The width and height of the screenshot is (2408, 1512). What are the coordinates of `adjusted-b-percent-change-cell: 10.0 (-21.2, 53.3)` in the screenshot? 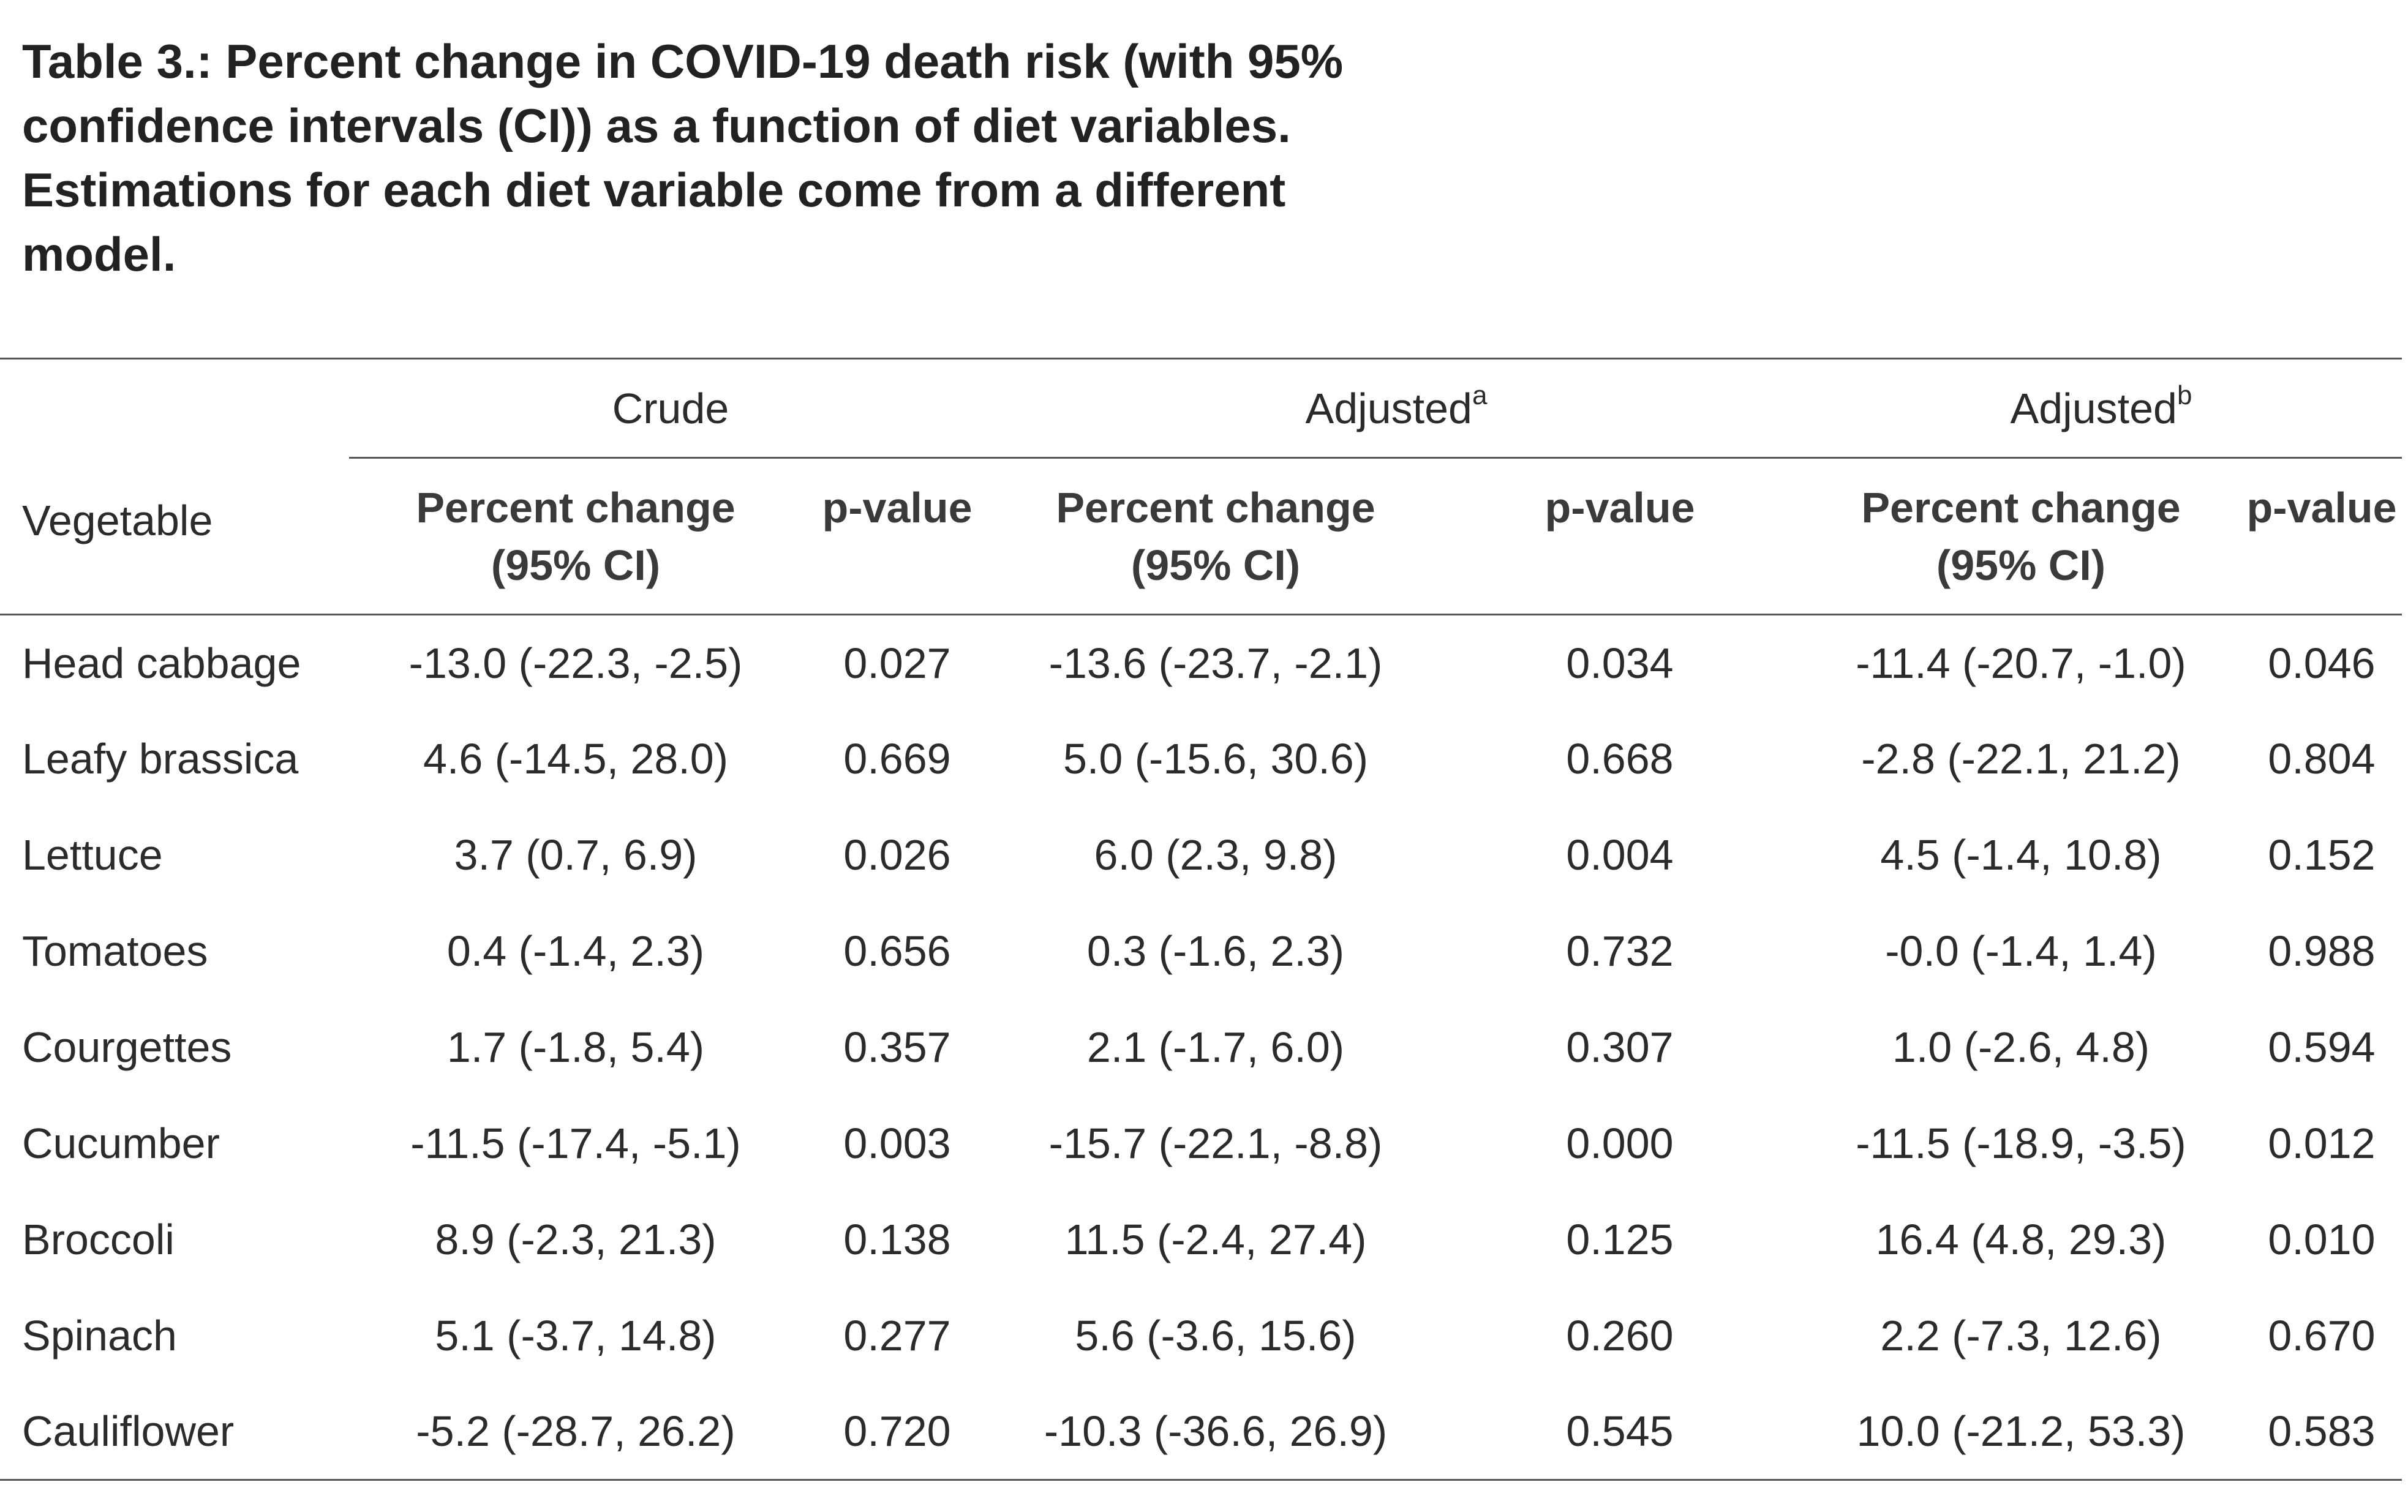 It's located at (2020, 1432).